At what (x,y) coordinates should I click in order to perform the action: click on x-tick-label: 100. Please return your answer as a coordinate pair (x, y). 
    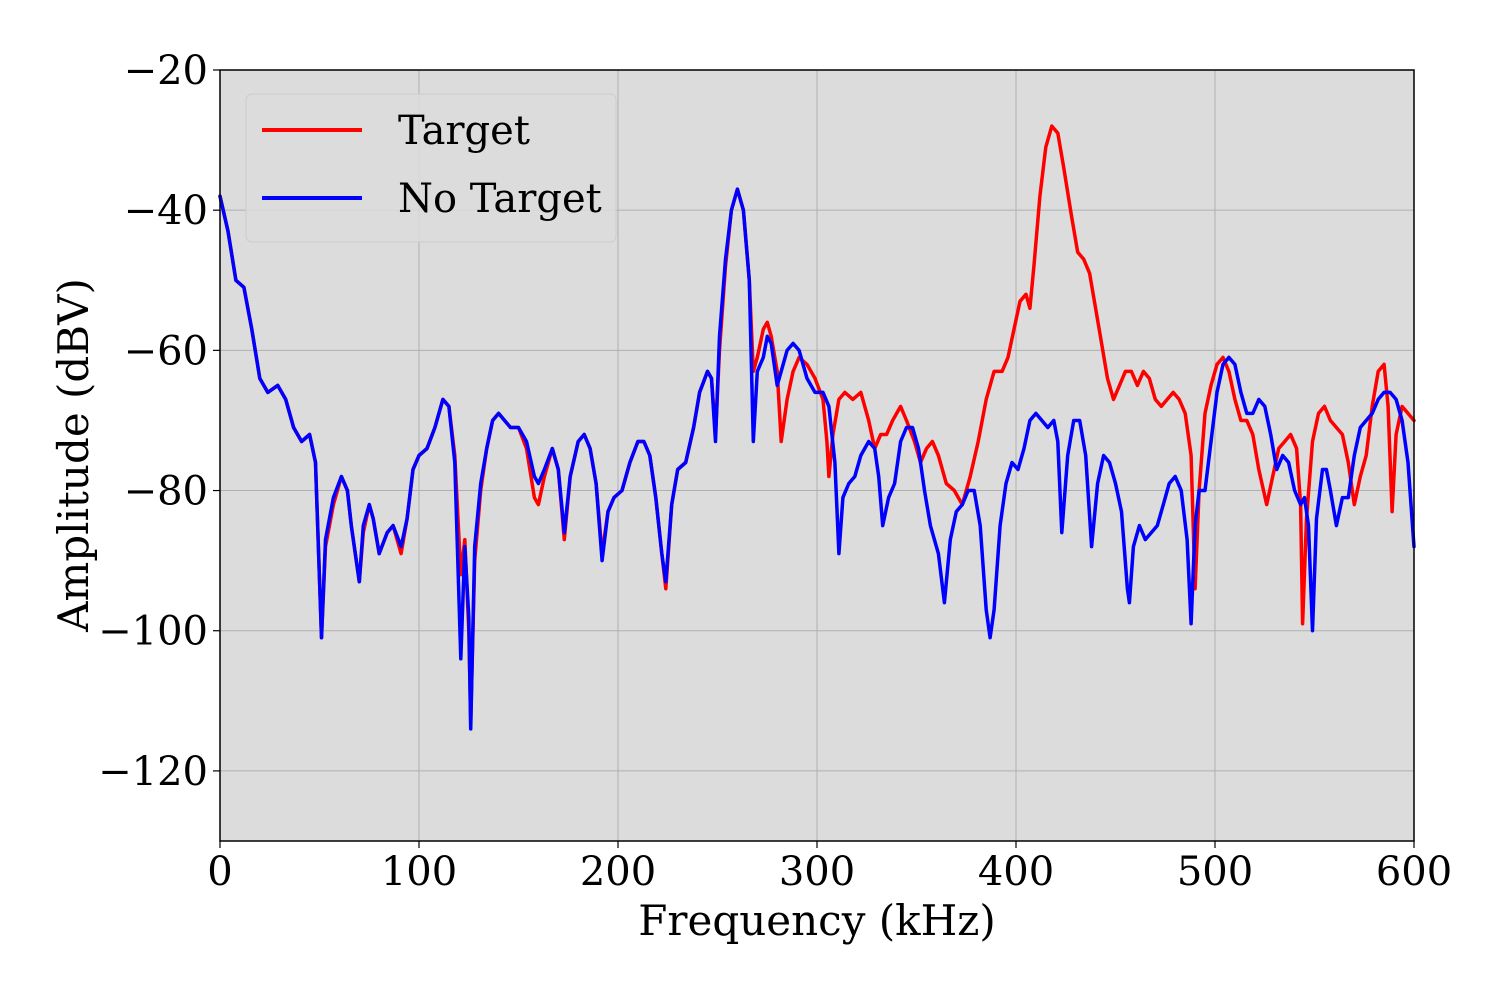
    Looking at the image, I should click on (419, 872).